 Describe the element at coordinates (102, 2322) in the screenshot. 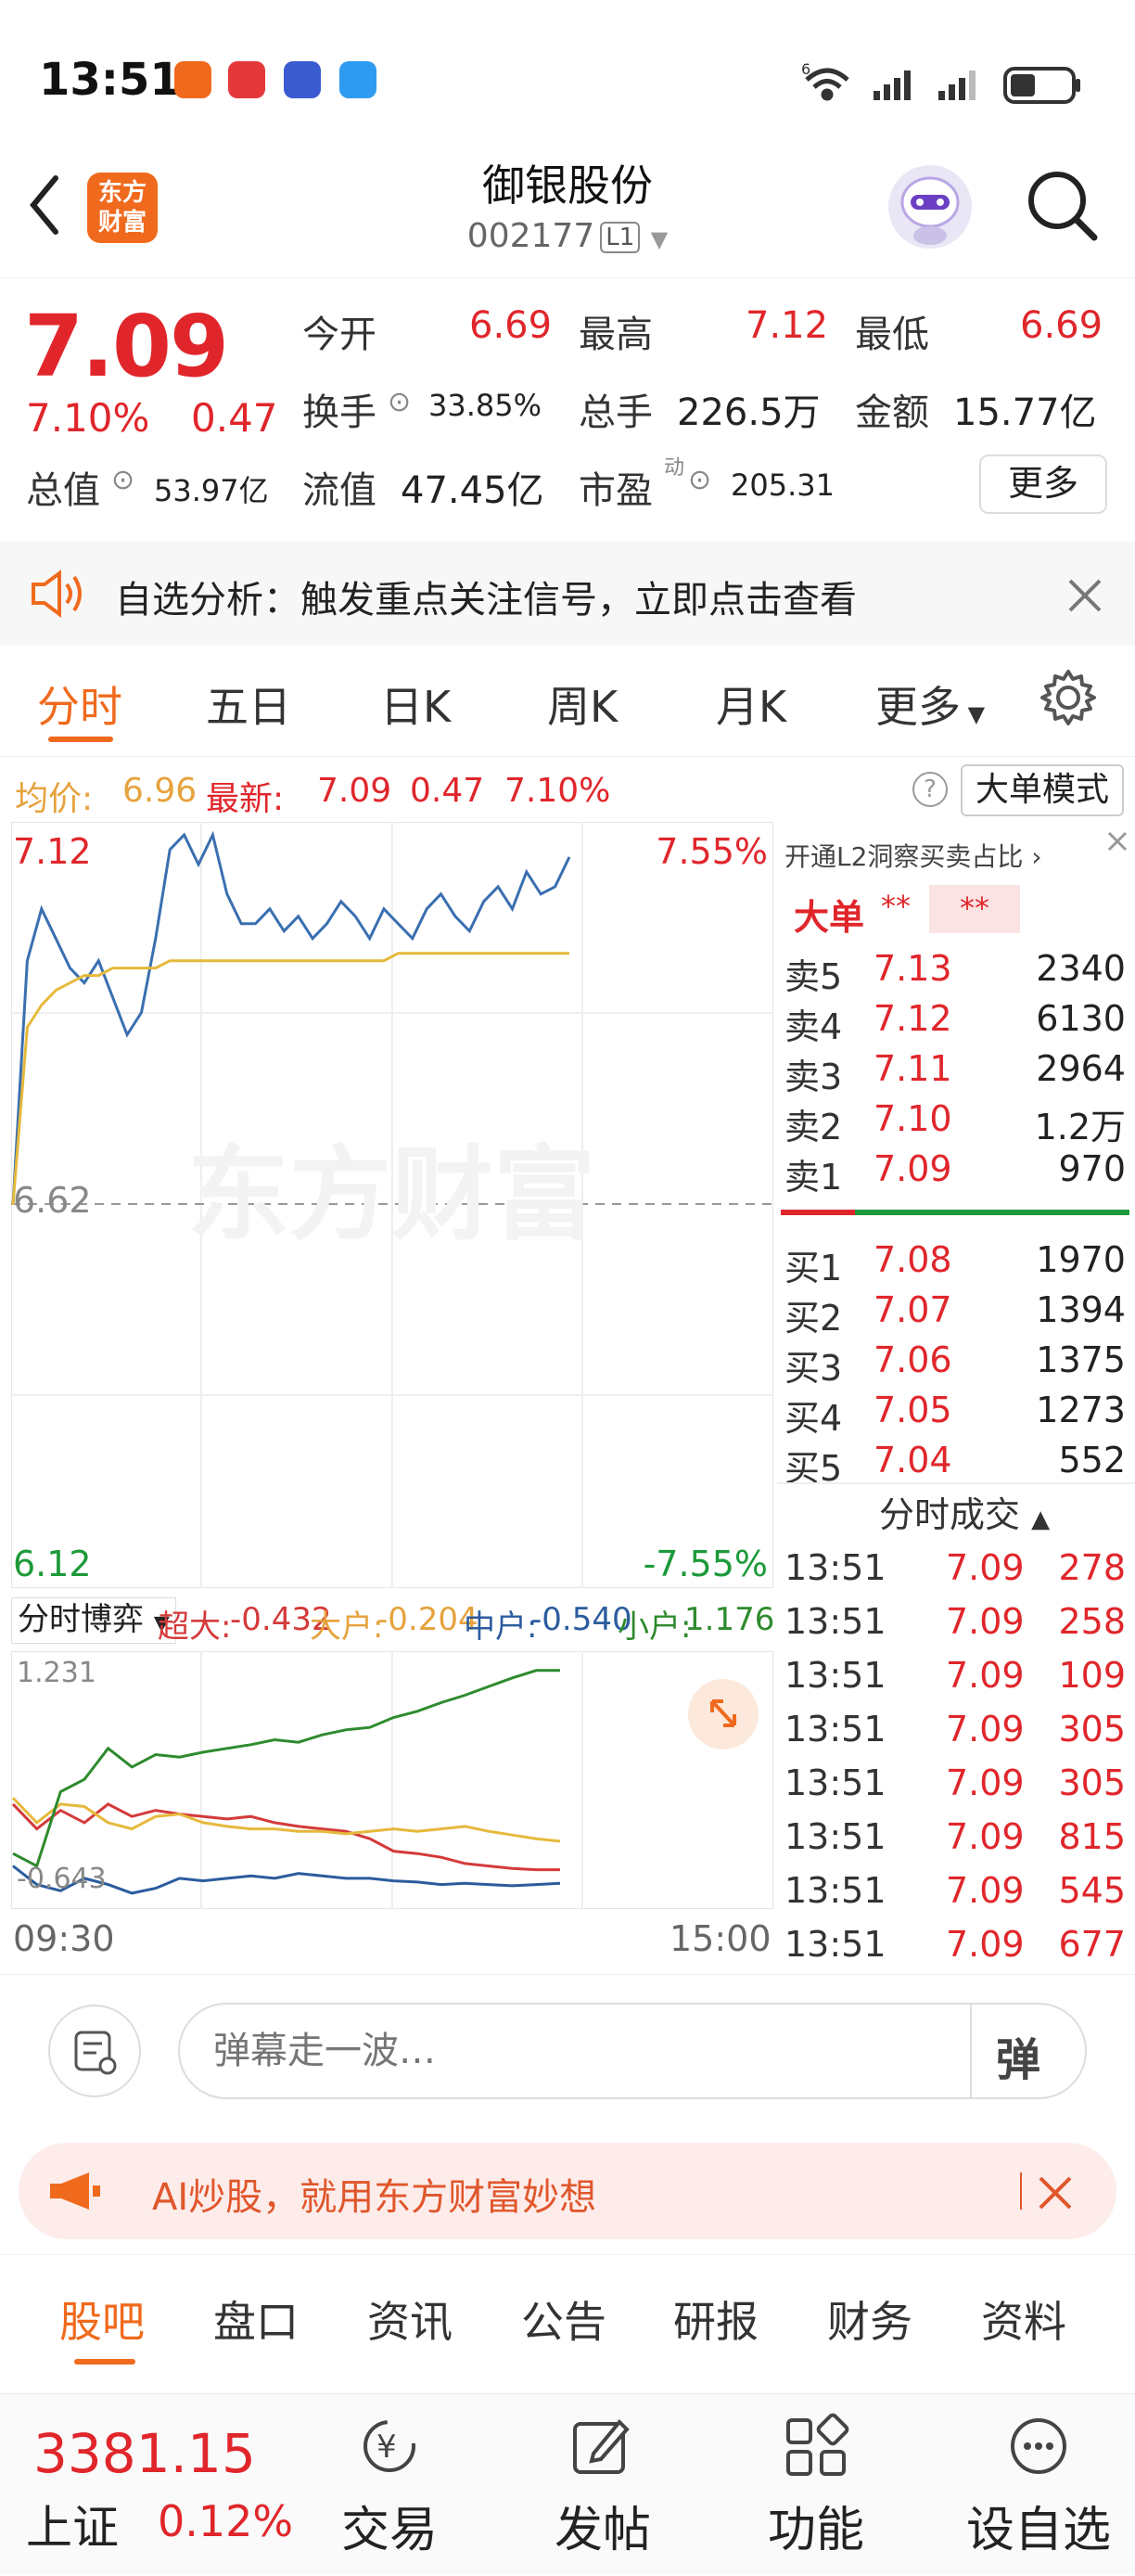

I see `tab-guba: 股吧` at that location.